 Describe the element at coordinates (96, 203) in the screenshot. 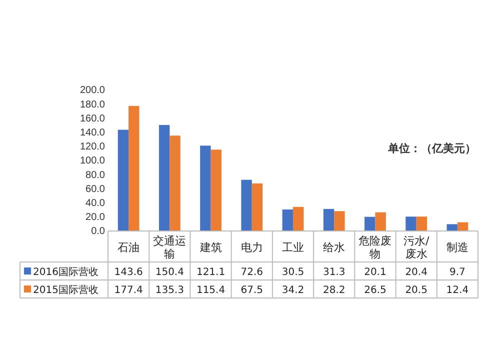

I see `y-tick-label: 40.0` at that location.